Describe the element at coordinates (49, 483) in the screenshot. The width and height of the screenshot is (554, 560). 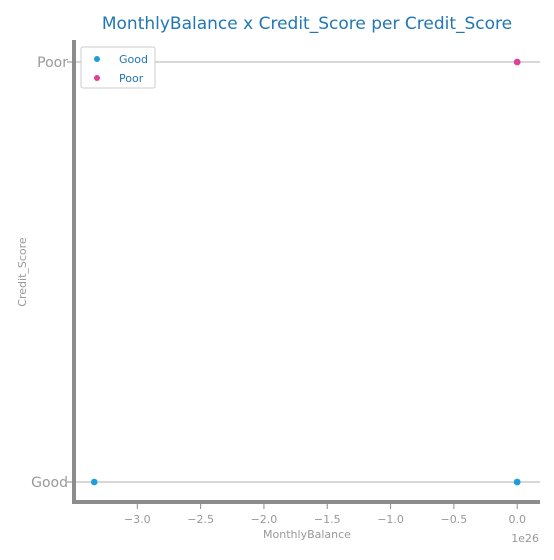
I see `y-tick-label-0: Good` at that location.